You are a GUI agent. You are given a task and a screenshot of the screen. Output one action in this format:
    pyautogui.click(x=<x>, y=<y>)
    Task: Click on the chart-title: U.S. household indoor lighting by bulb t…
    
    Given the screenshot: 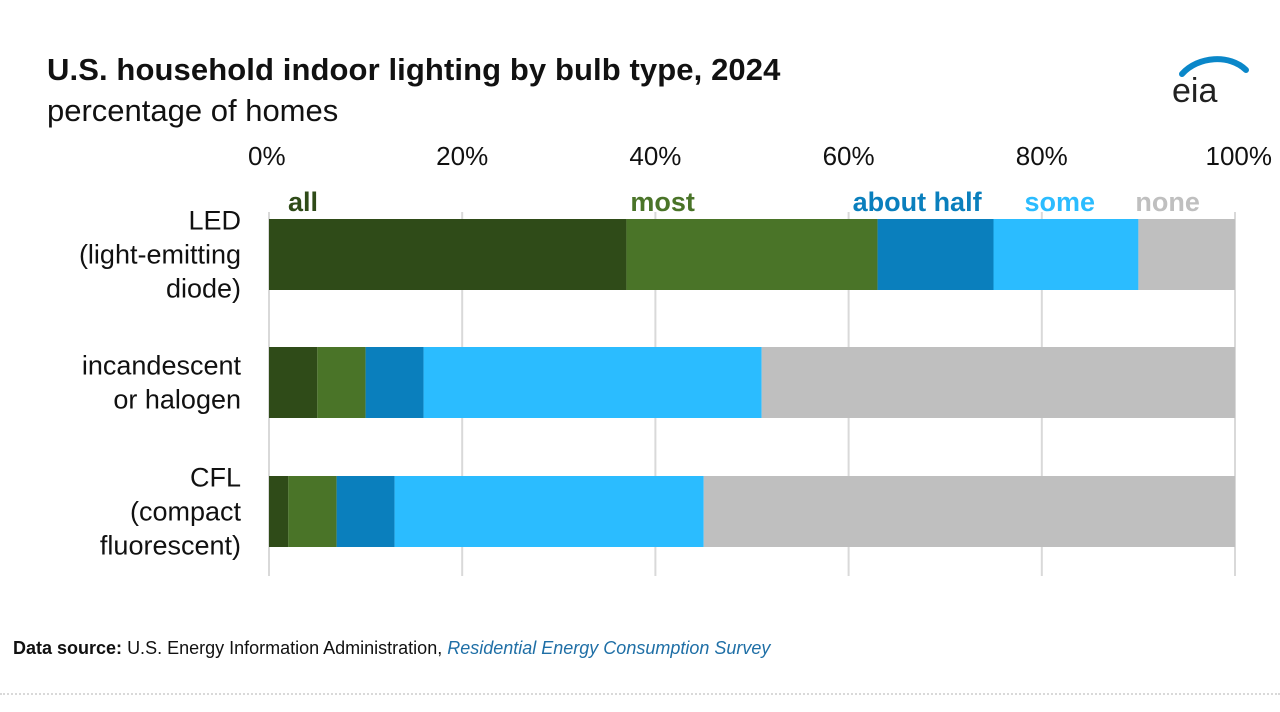 What is the action you would take?
    pyautogui.click(x=414, y=69)
    